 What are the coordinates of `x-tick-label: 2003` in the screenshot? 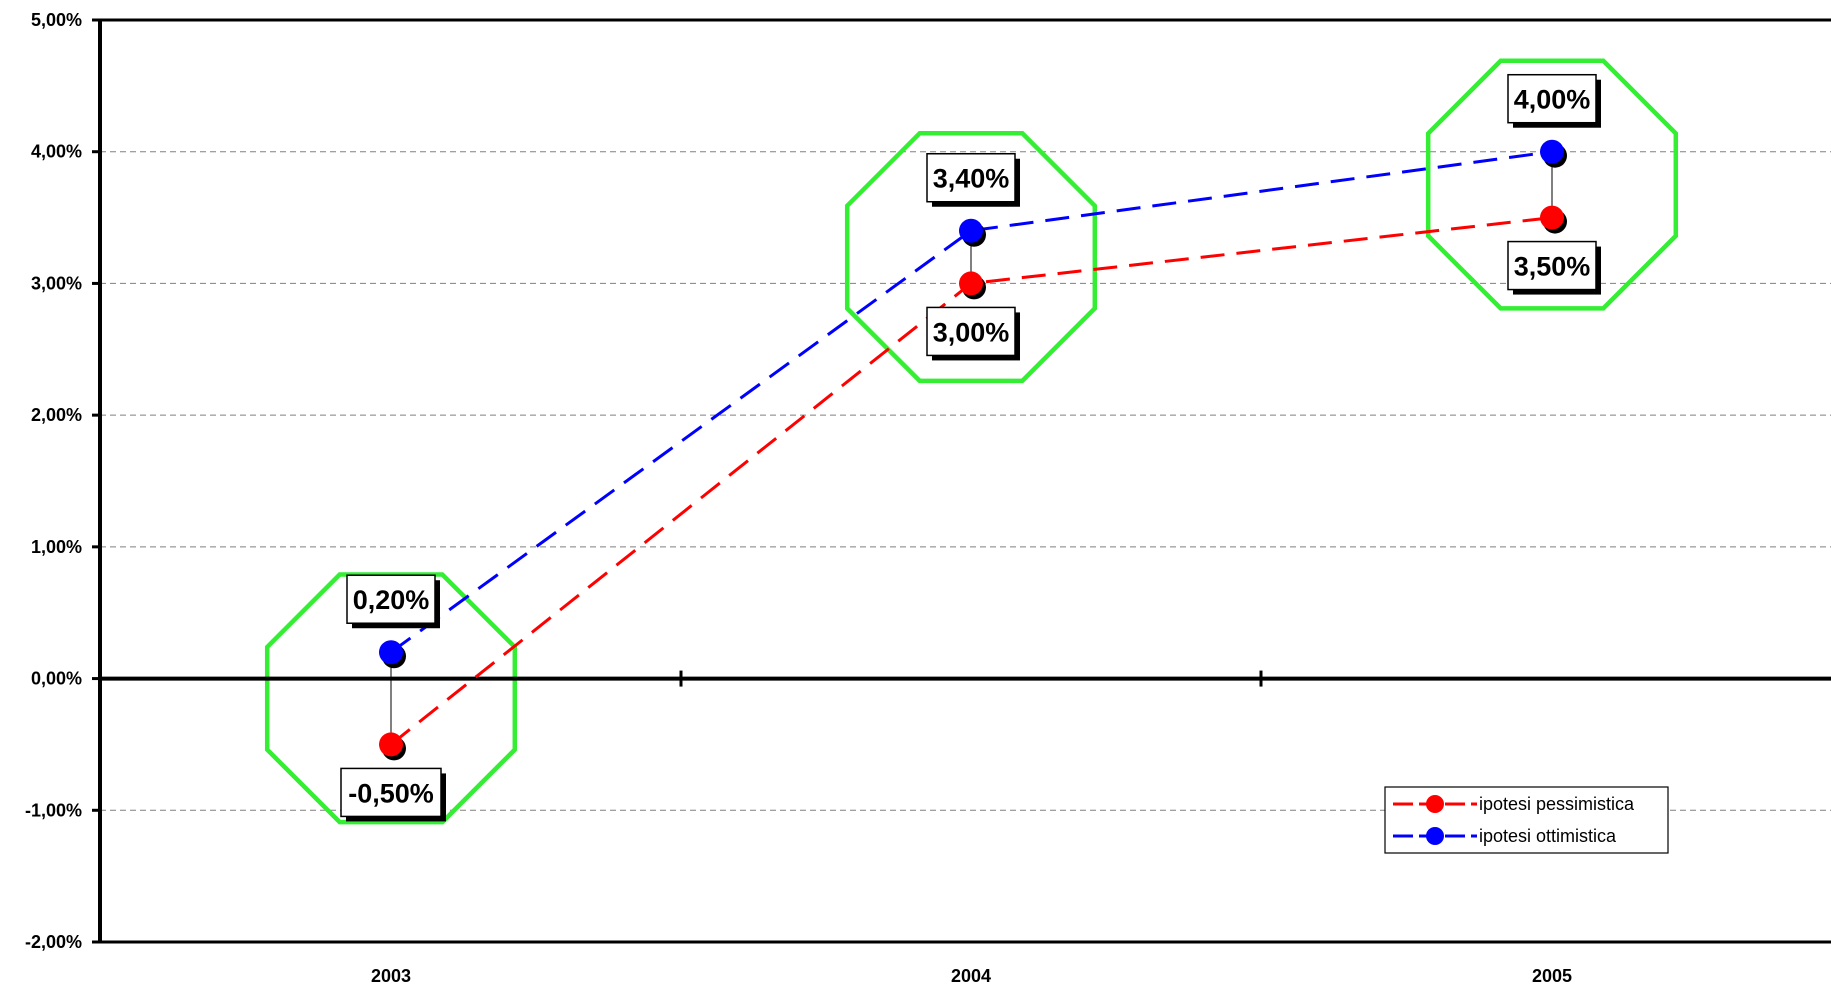 It's located at (391, 976).